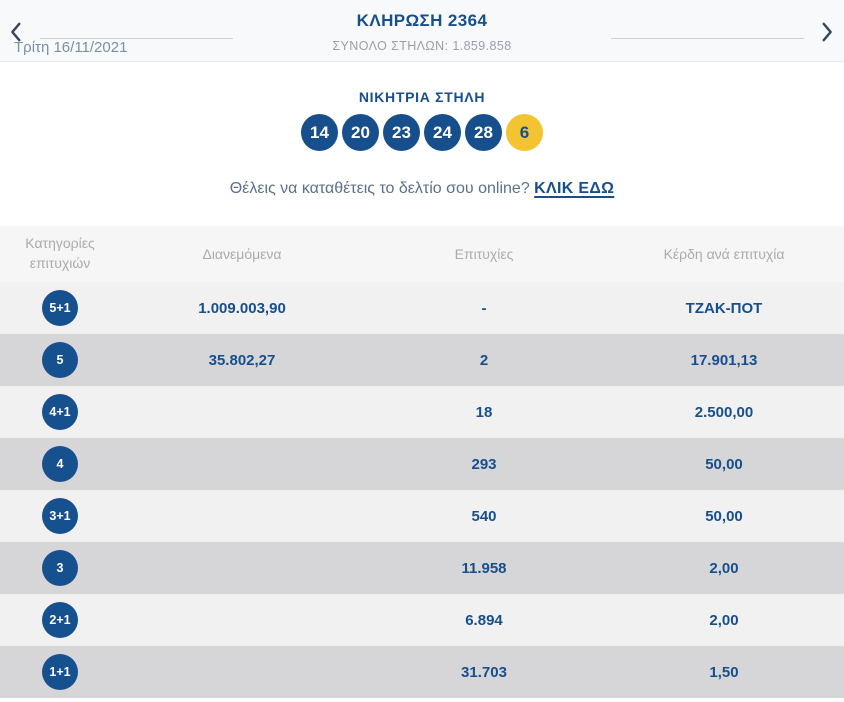  I want to click on category-badge: 1+1, so click(60, 672).